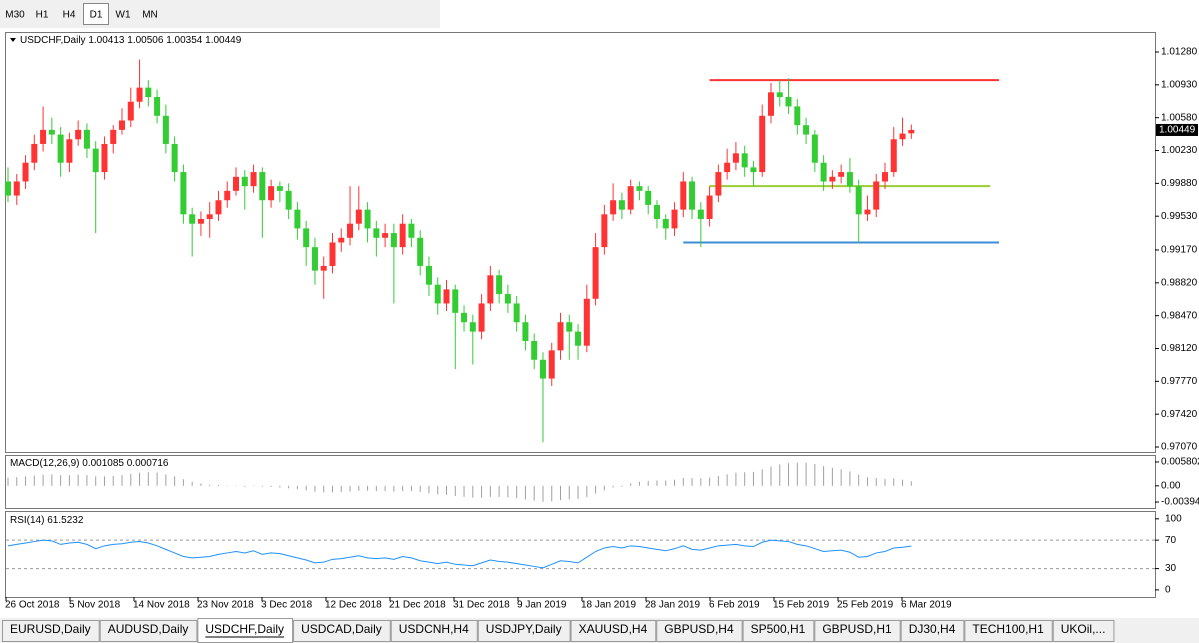 Image resolution: width=1199 pixels, height=643 pixels. I want to click on close: 1.00449, so click(223, 40).